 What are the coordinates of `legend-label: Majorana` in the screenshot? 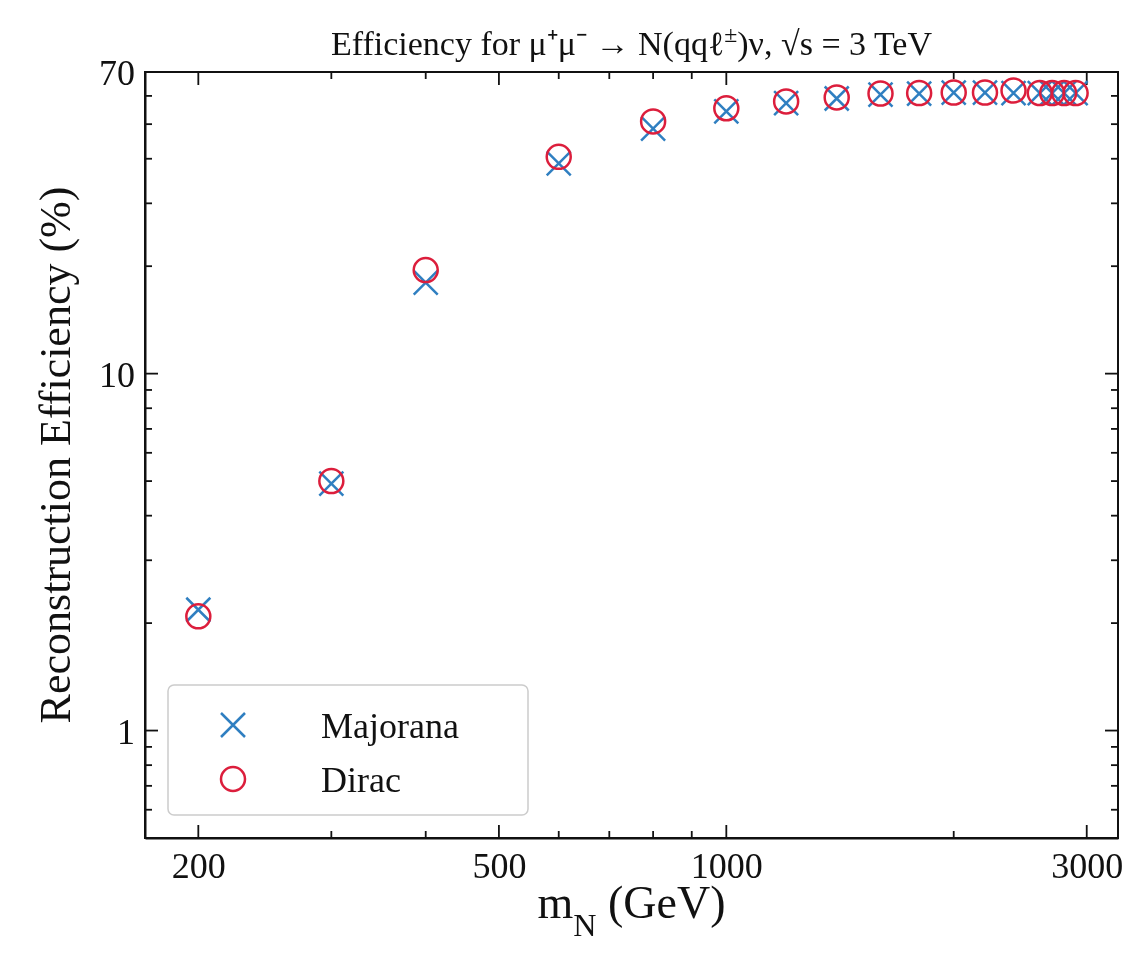 It's located at (390, 725).